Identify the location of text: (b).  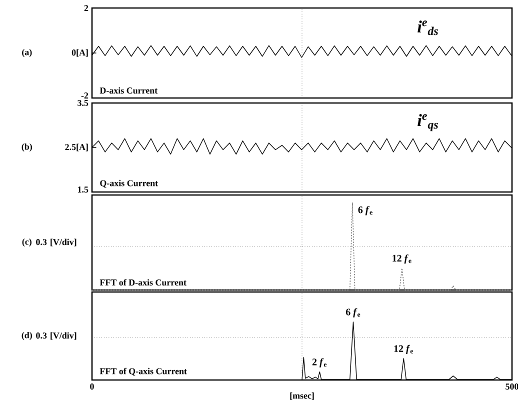
(27, 147).